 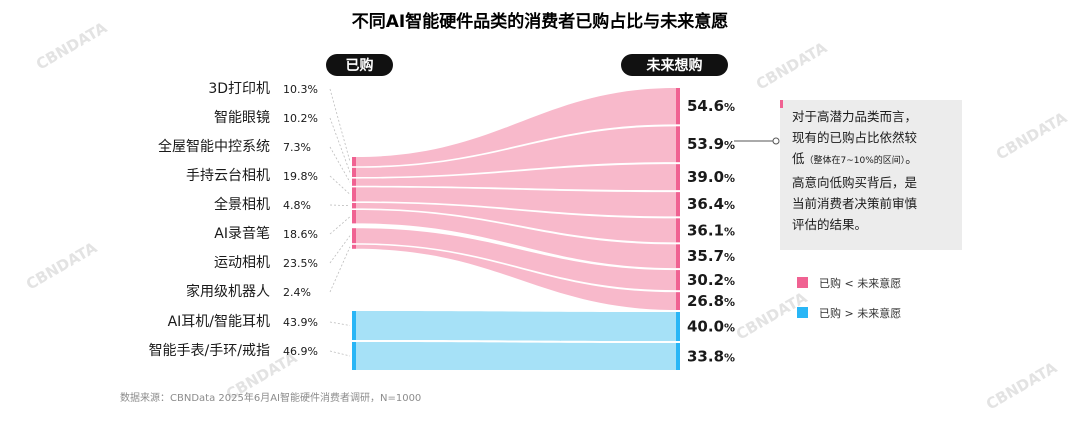 I want to click on future-value: 35.7%, so click(x=711, y=256).